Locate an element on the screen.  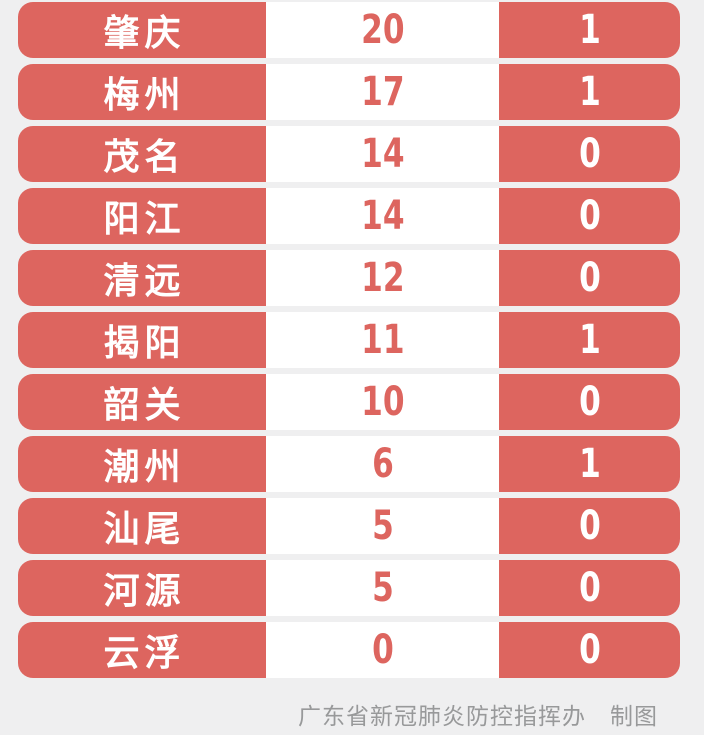
primary-count-cell: 10 is located at coordinates (382, 402).